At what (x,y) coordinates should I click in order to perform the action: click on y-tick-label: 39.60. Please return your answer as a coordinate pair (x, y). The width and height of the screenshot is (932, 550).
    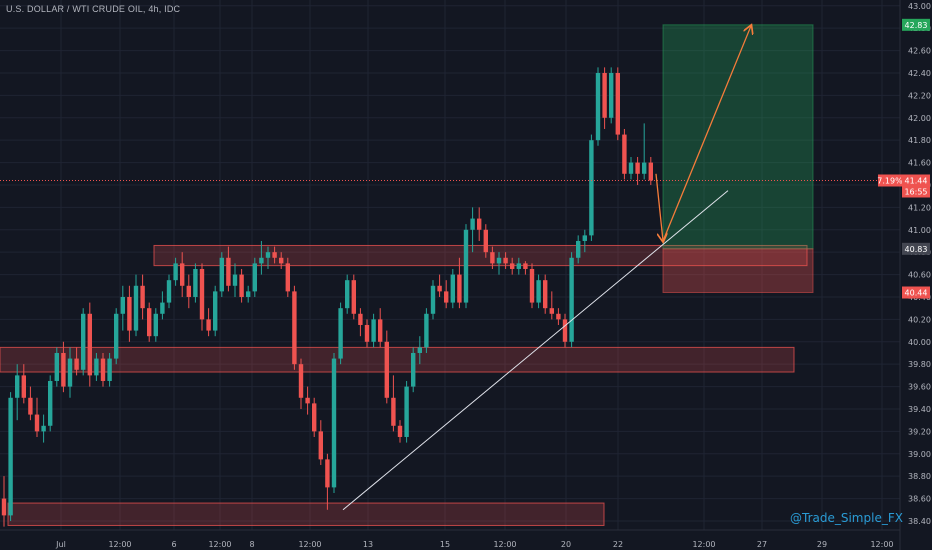
    Looking at the image, I should click on (919, 387).